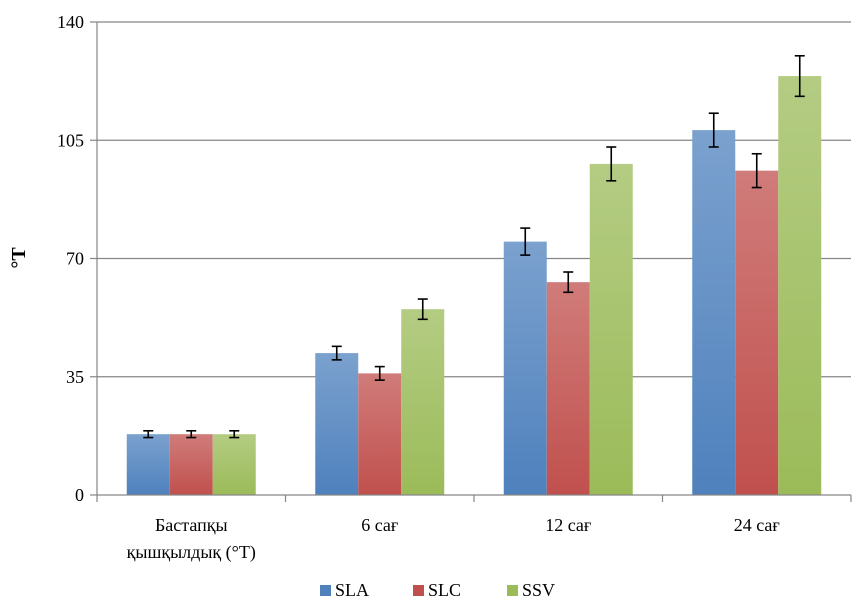 The height and width of the screenshot is (601, 861). Describe the element at coordinates (444, 590) in the screenshot. I see `legend-label-slc: SLC` at that location.